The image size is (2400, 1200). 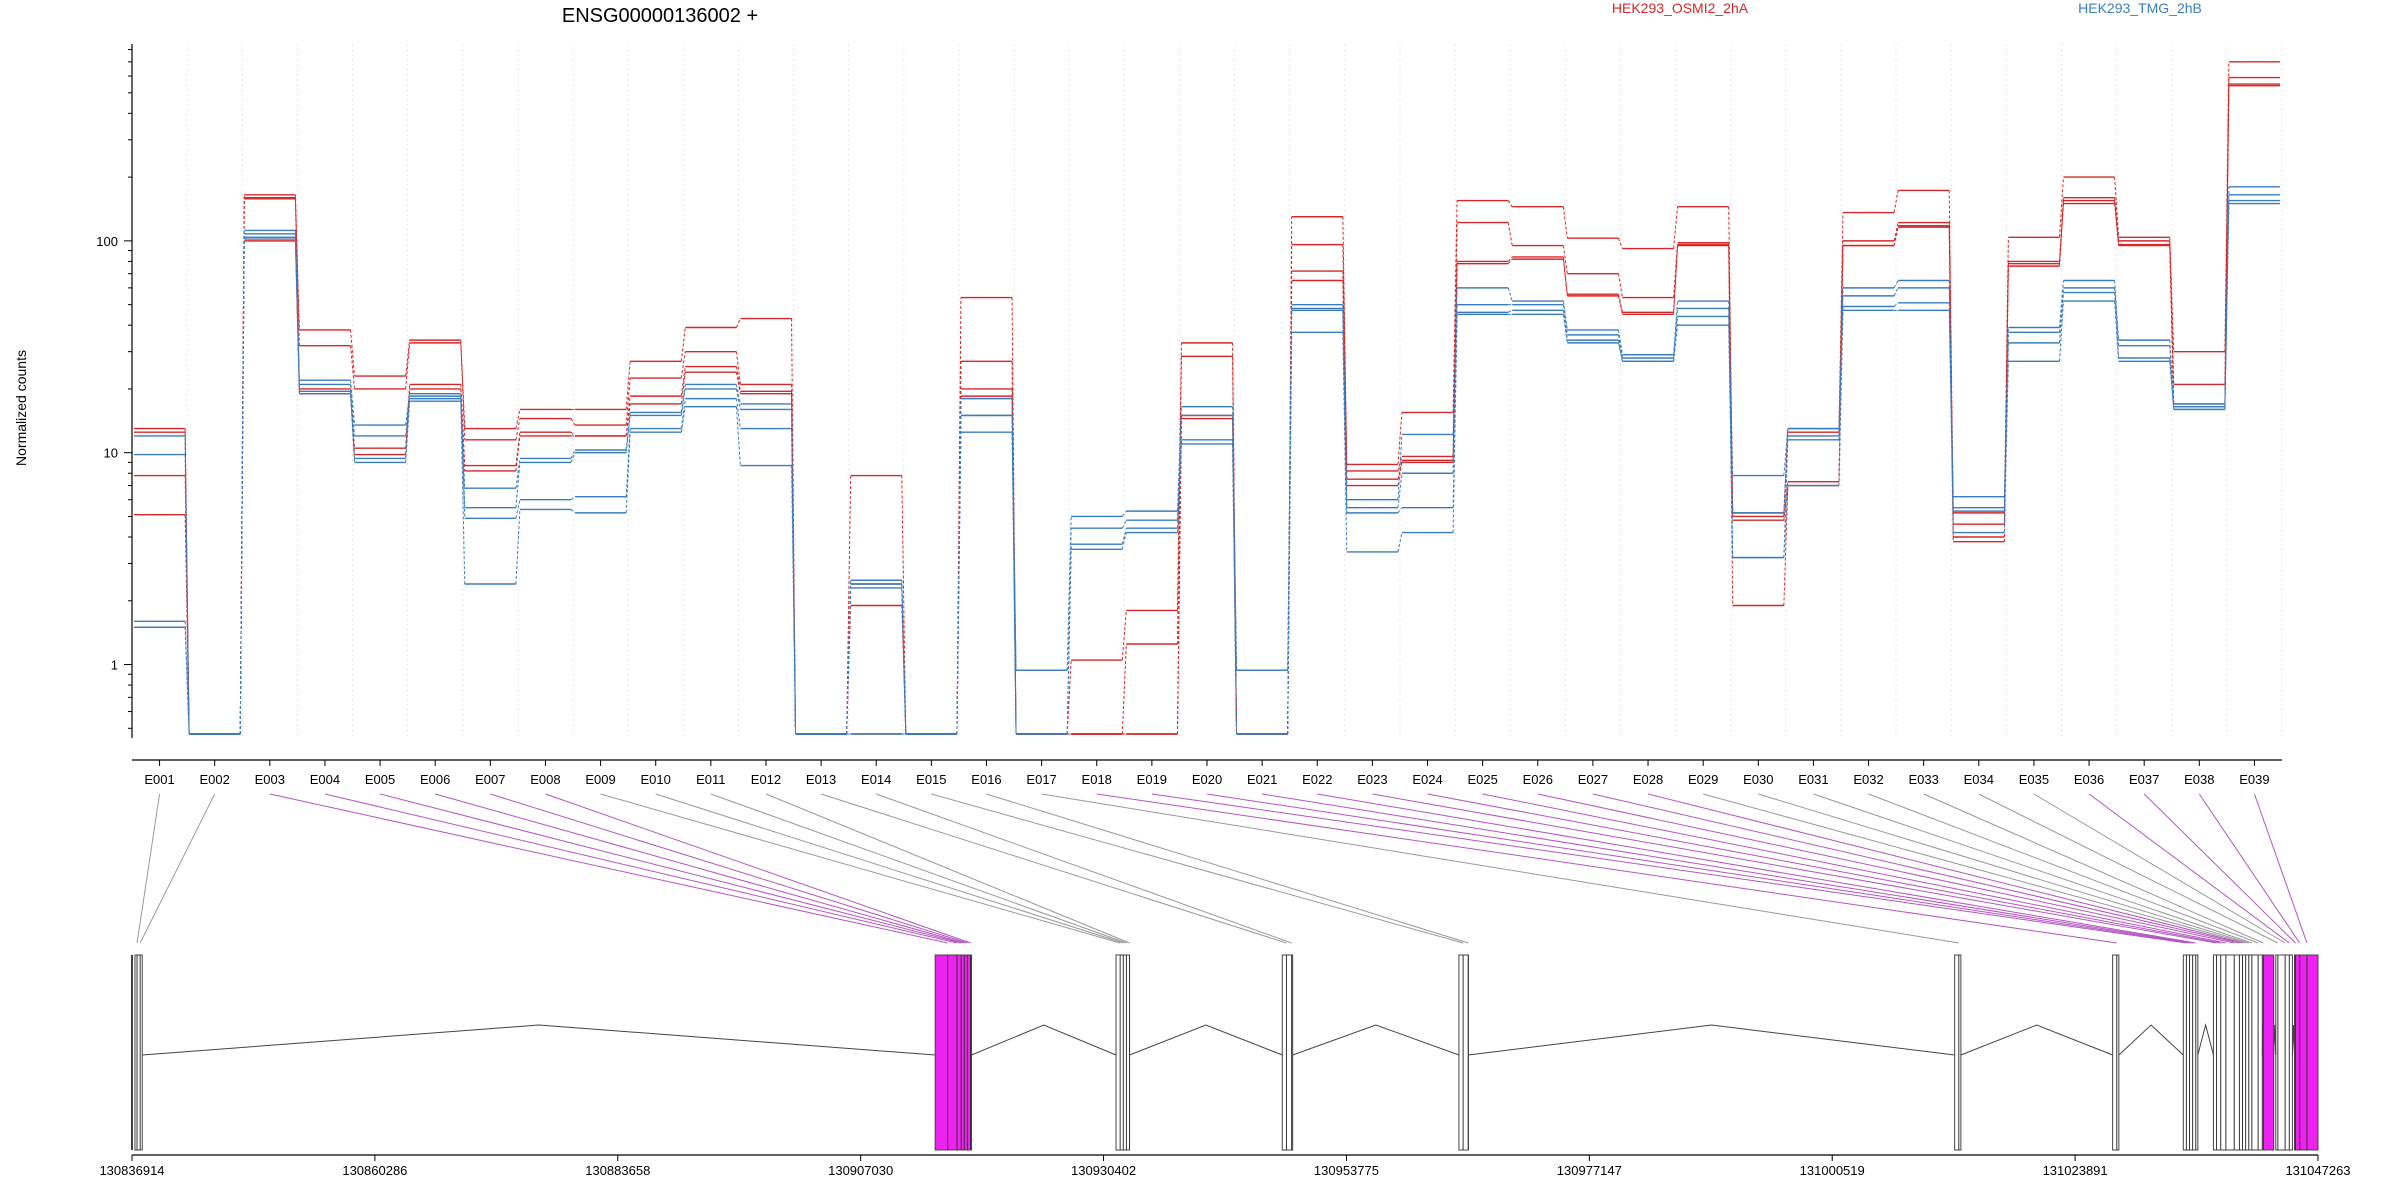 What do you see at coordinates (215, 779) in the screenshot?
I see `x-tick-label: E002` at bounding box center [215, 779].